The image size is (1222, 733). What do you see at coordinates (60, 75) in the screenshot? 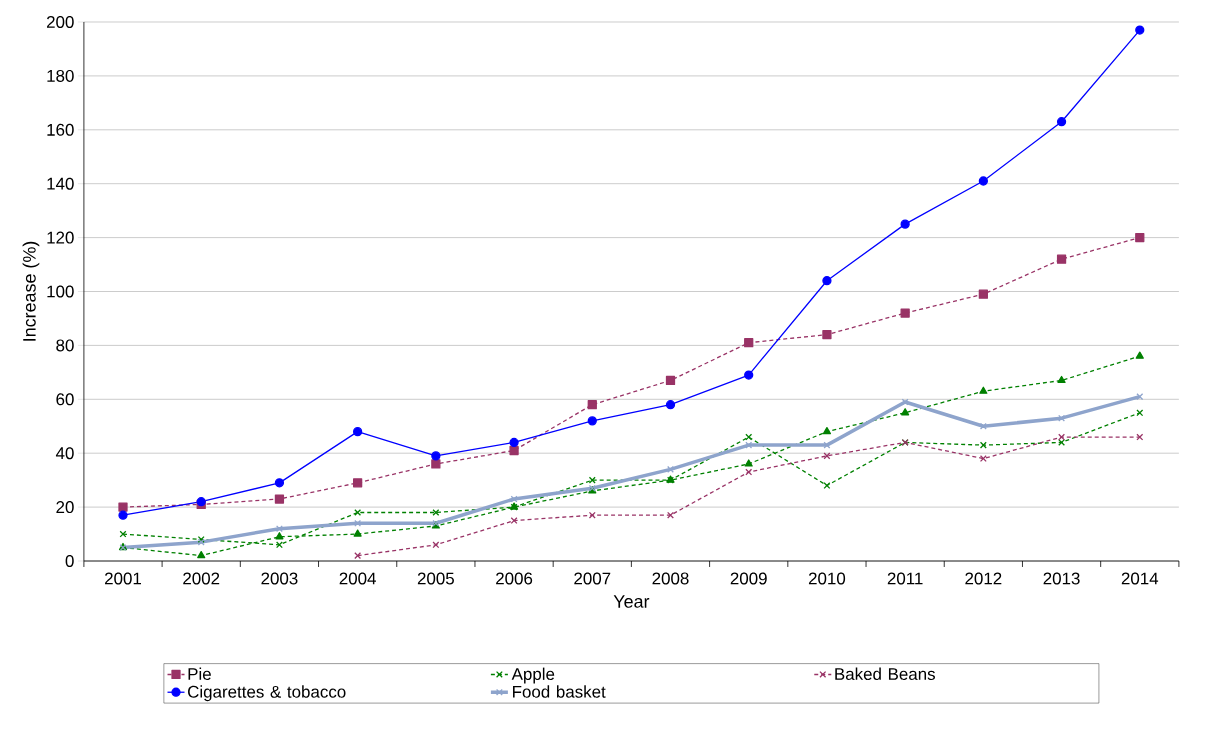
I see `y-tick-label: 180` at bounding box center [60, 75].